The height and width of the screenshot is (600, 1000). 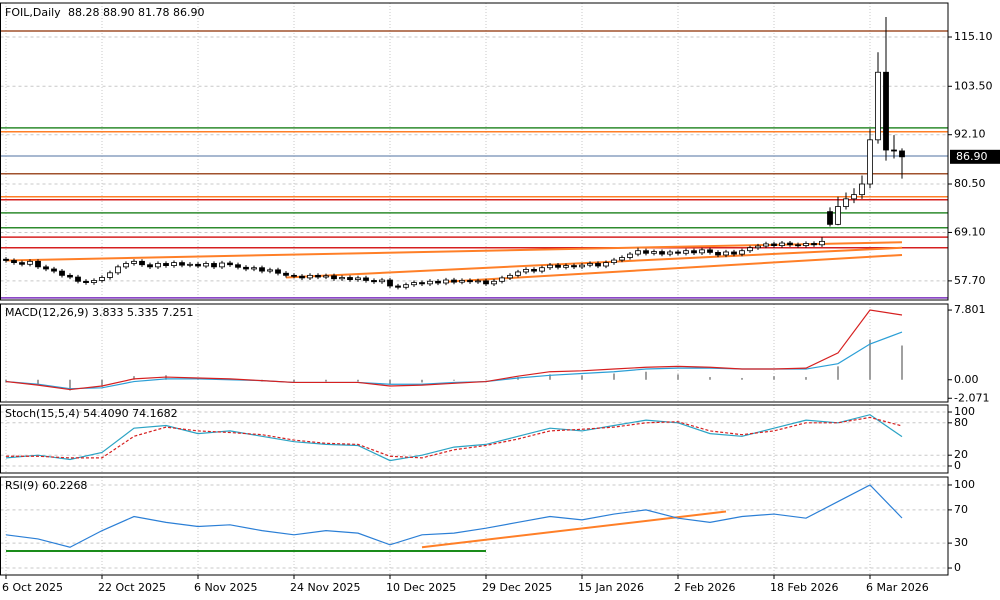 I want to click on ohlc-header: 88.28 88.90 81.78 86.90, so click(x=136, y=12).